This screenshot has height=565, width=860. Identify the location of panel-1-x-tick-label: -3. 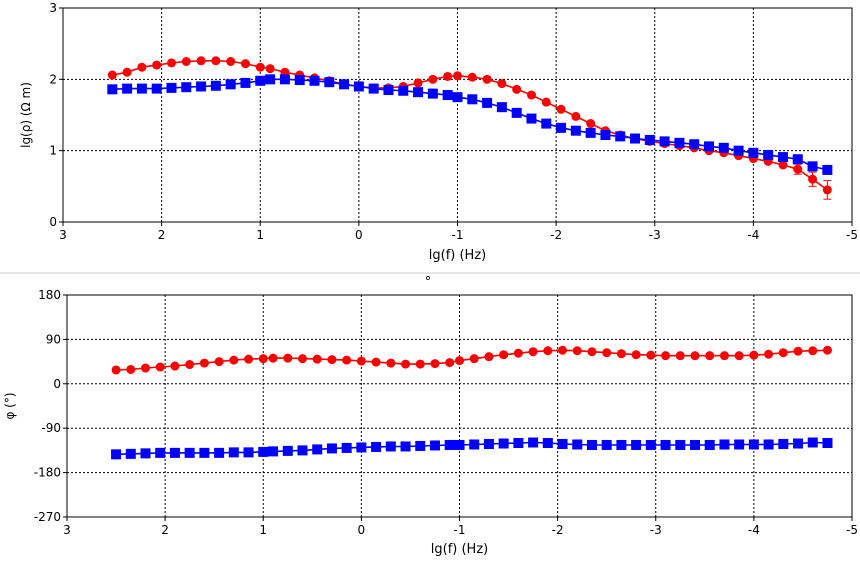
(655, 235).